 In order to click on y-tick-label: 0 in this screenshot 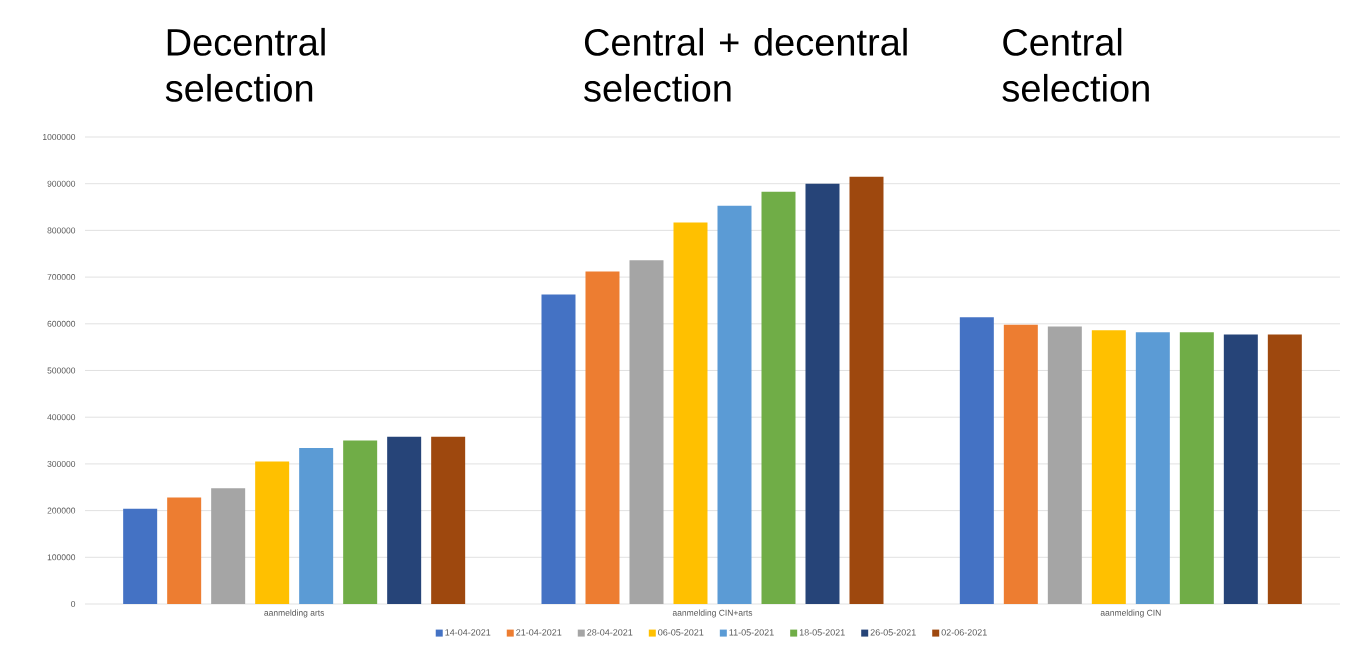, I will do `click(73, 603)`.